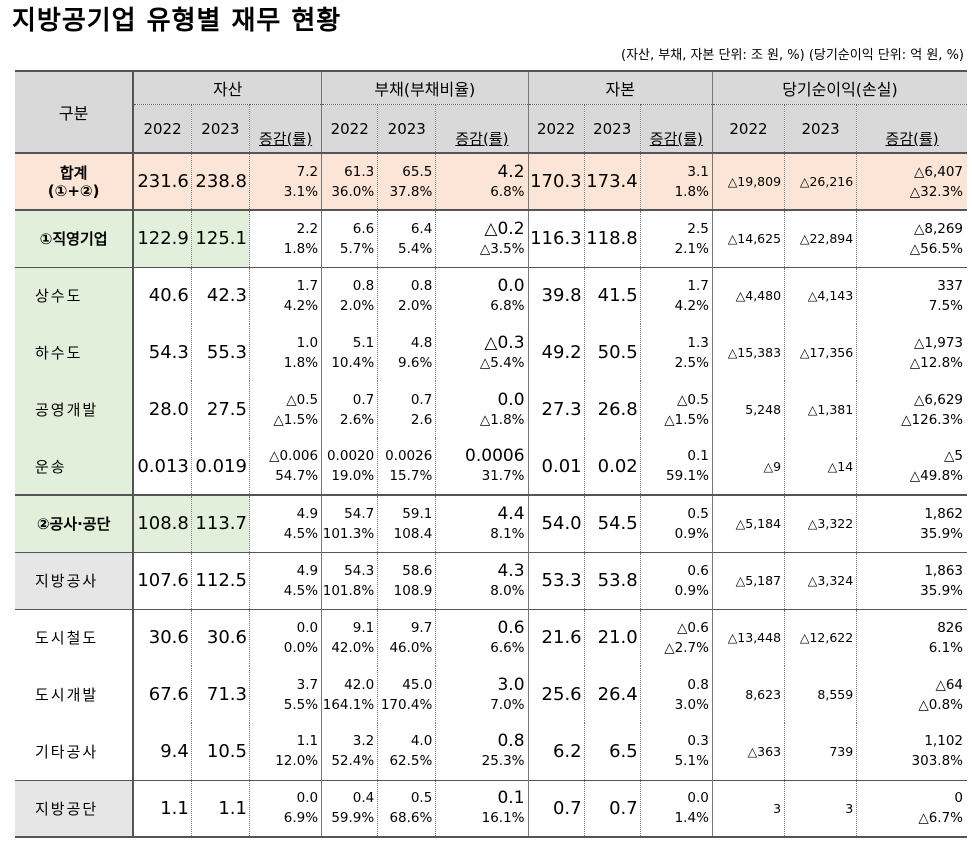 The width and height of the screenshot is (972, 865). Describe the element at coordinates (413, 590) in the screenshot. I see `liab-2023-ratio: 108.9` at that location.